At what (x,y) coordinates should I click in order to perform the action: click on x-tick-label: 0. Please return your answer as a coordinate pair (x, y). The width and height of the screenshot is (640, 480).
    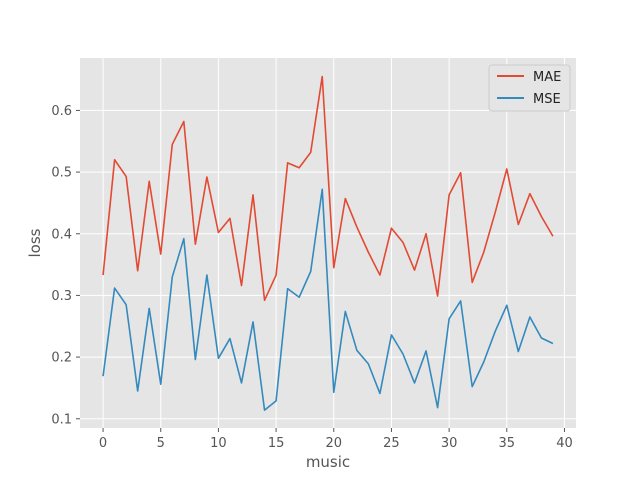
    Looking at the image, I should click on (103, 443).